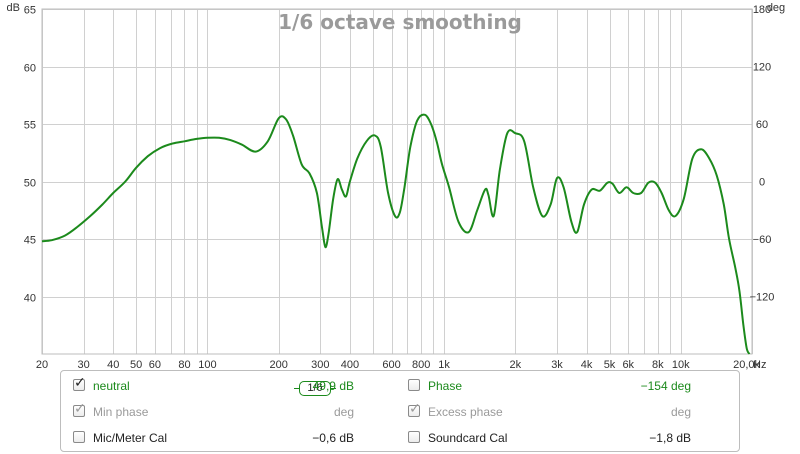 The image size is (800, 454). What do you see at coordinates (414, 409) in the screenshot?
I see `excess-phase-checkbox` at bounding box center [414, 409].